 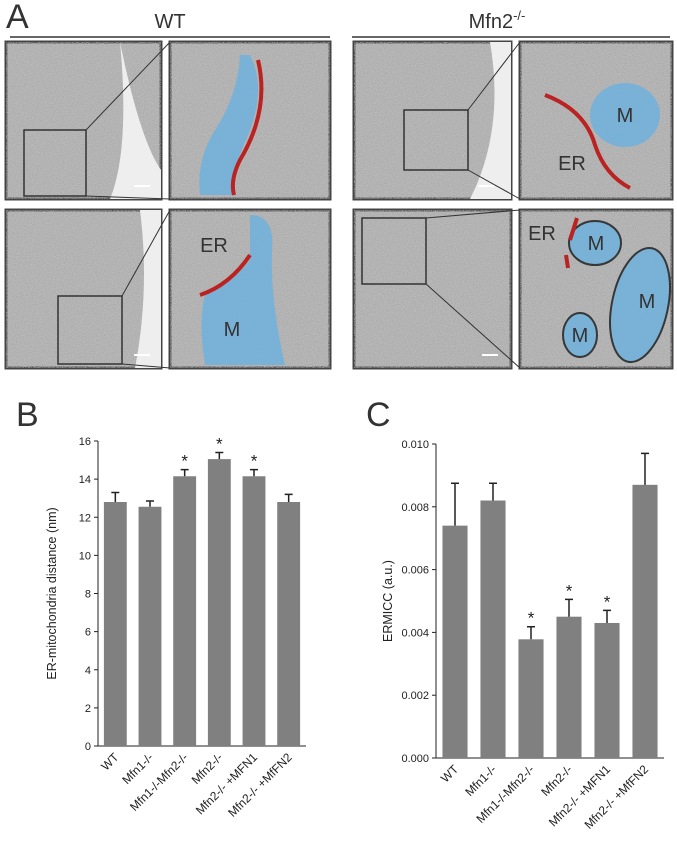 I want to click on y-tick-label: 12, so click(x=85, y=518).